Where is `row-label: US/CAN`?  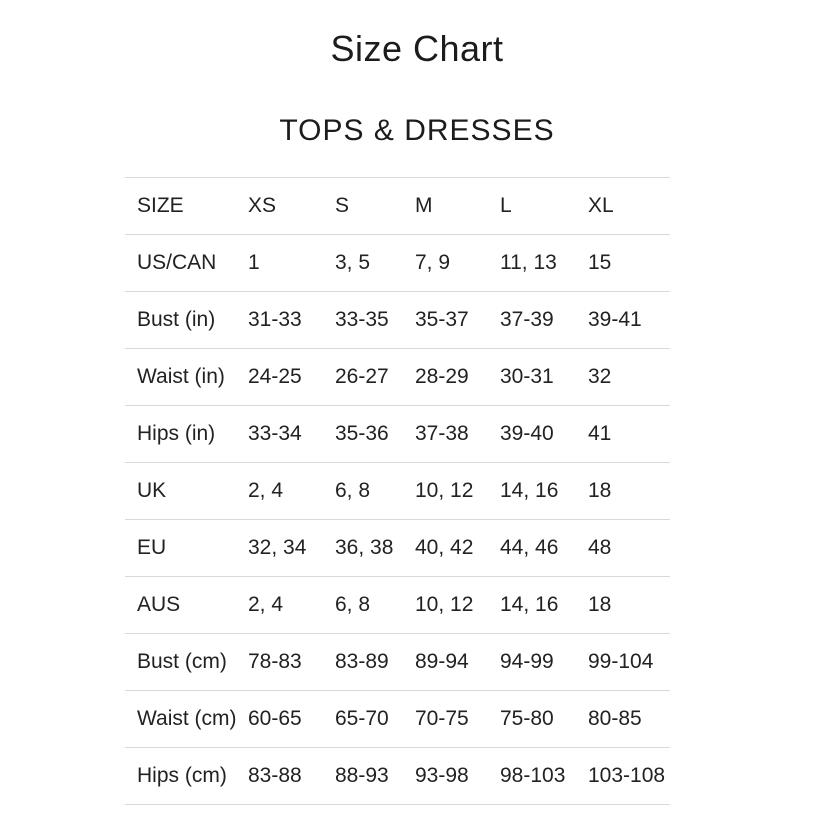 row-label: US/CAN is located at coordinates (177, 262).